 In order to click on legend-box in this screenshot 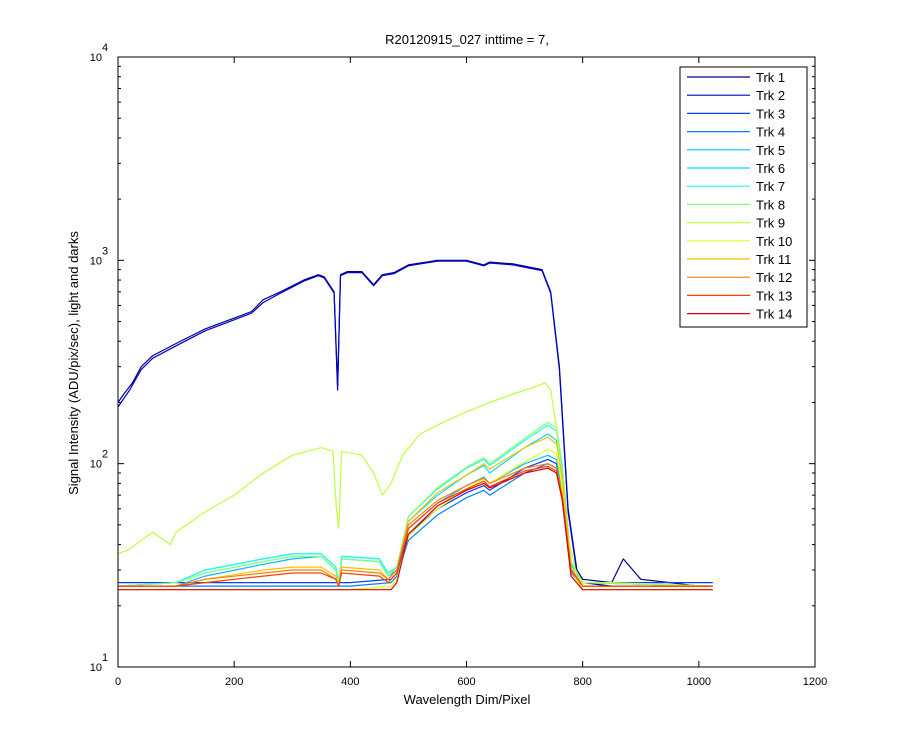, I will do `click(743, 197)`.